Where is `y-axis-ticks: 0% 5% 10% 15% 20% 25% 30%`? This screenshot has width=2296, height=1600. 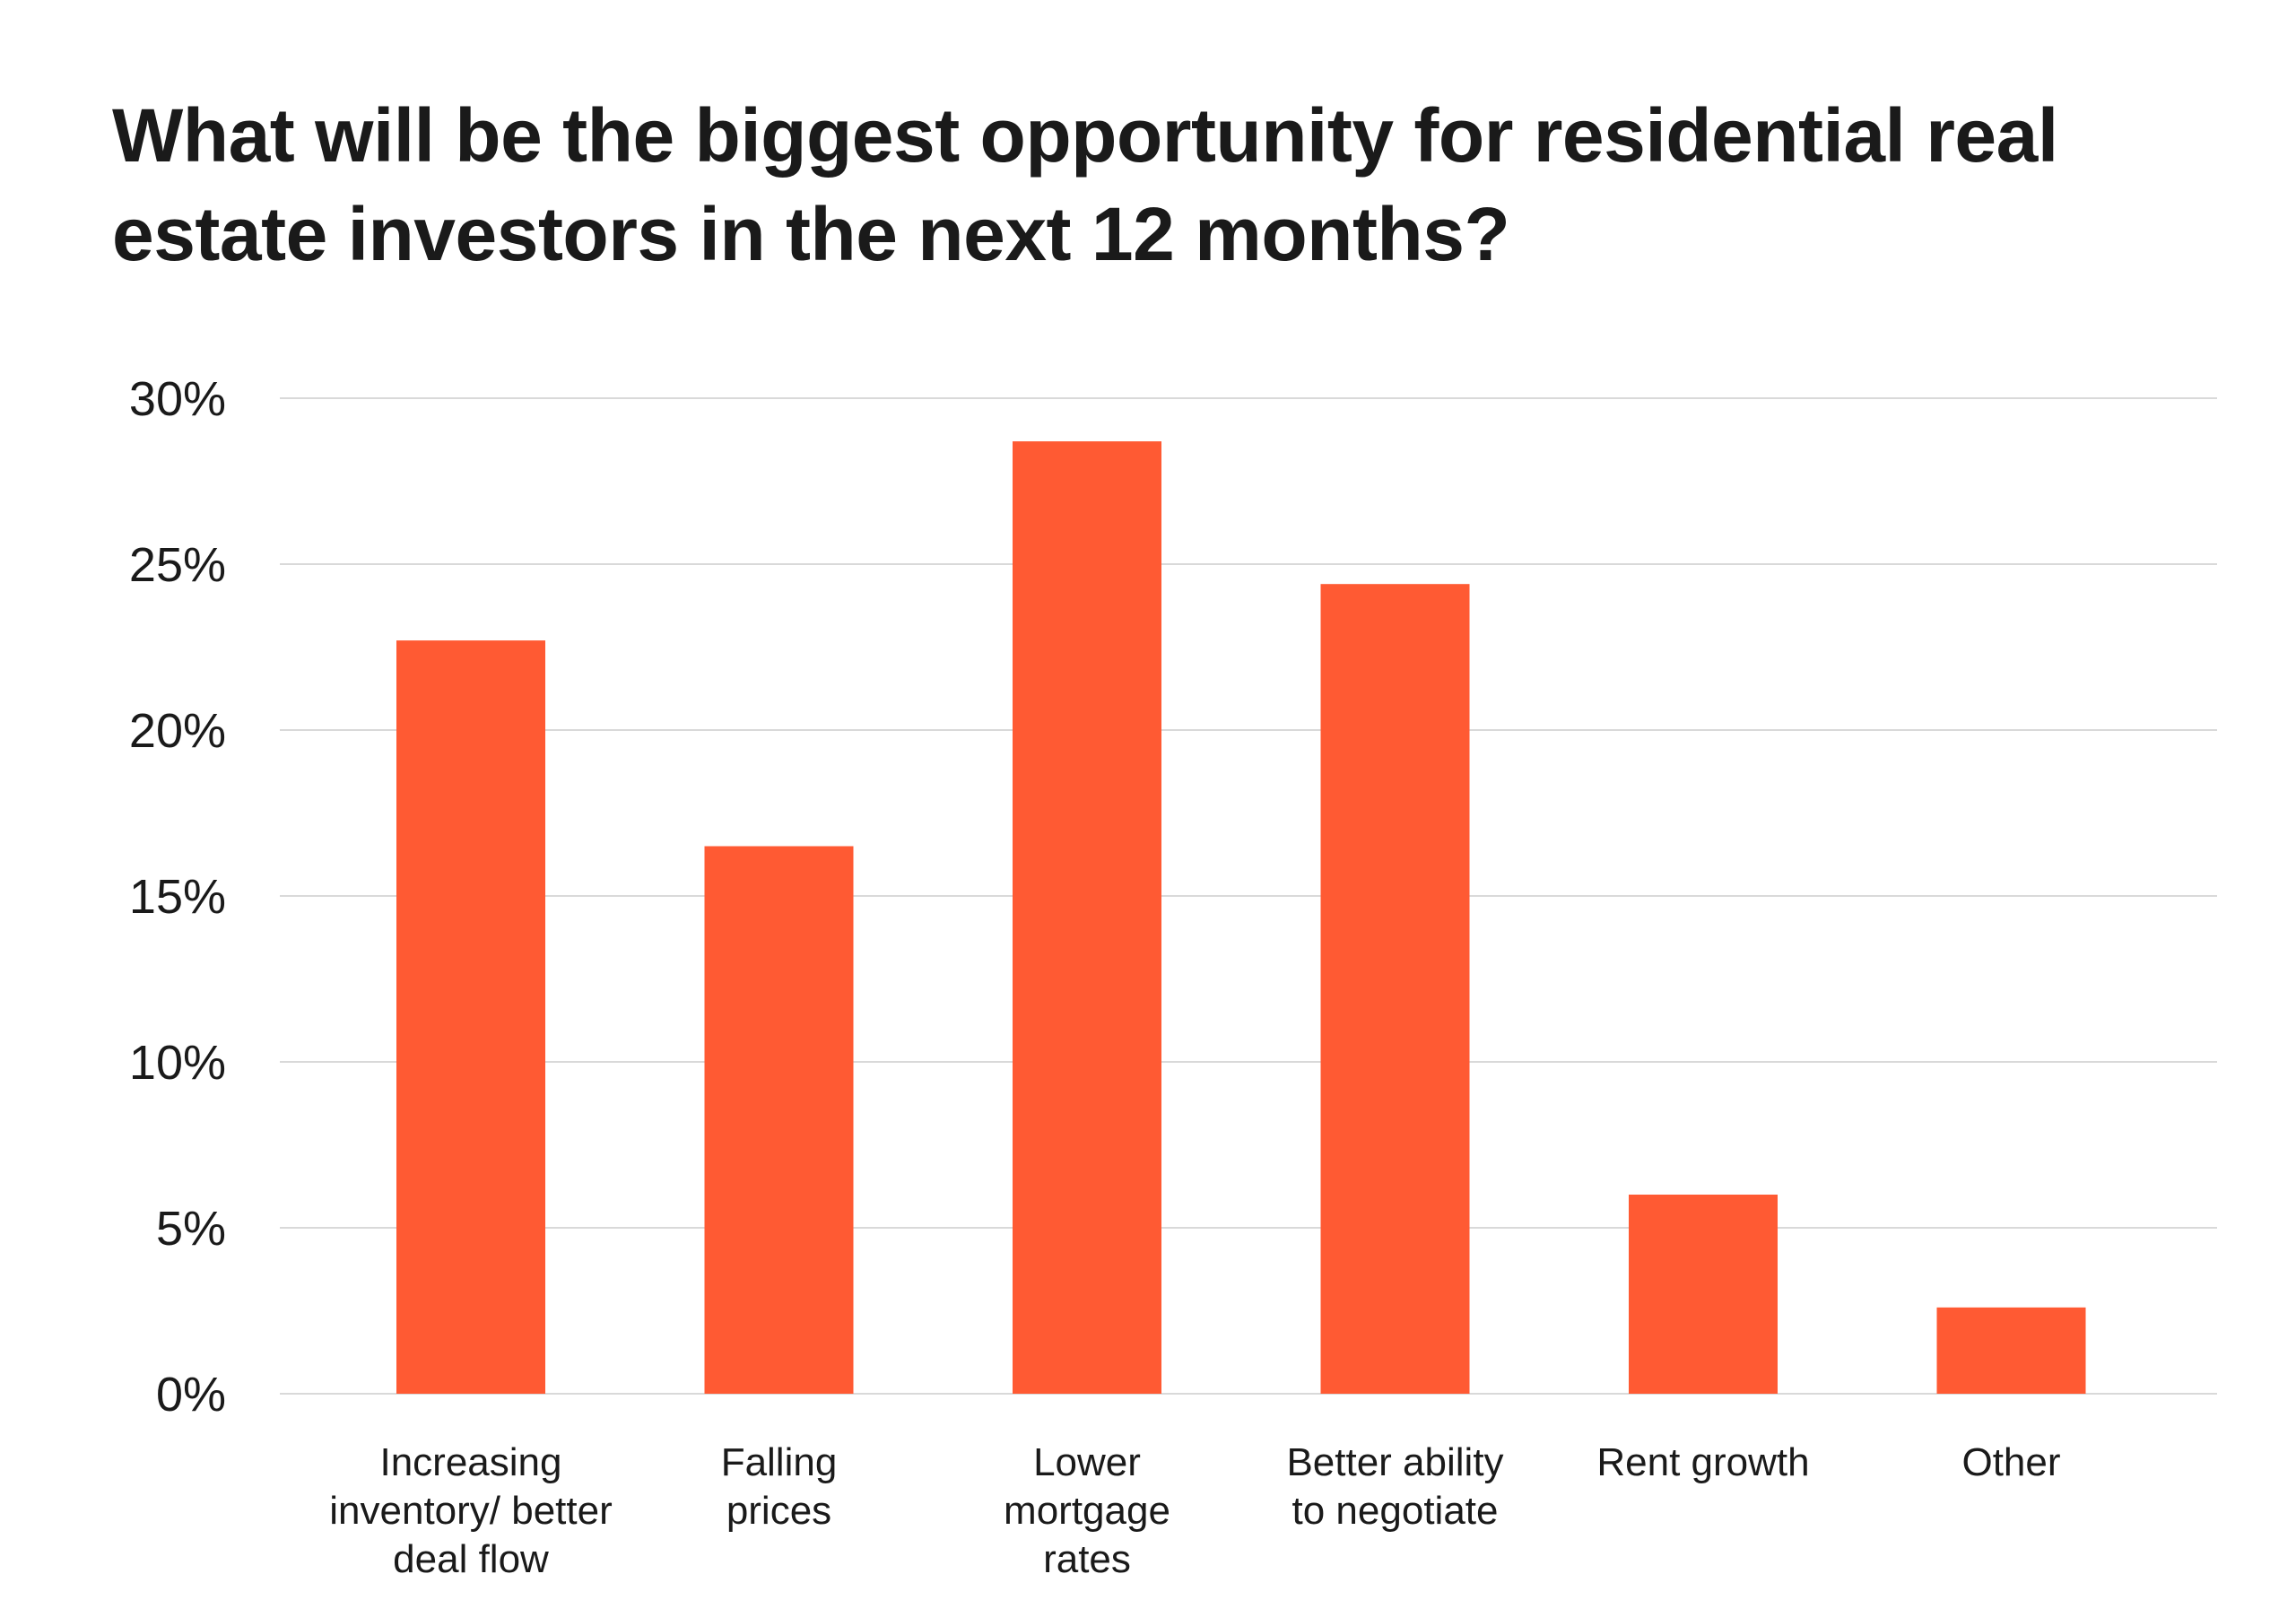 y-axis-ticks: 0% 5% 10% 15% 20% 25% 30% is located at coordinates (177, 897).